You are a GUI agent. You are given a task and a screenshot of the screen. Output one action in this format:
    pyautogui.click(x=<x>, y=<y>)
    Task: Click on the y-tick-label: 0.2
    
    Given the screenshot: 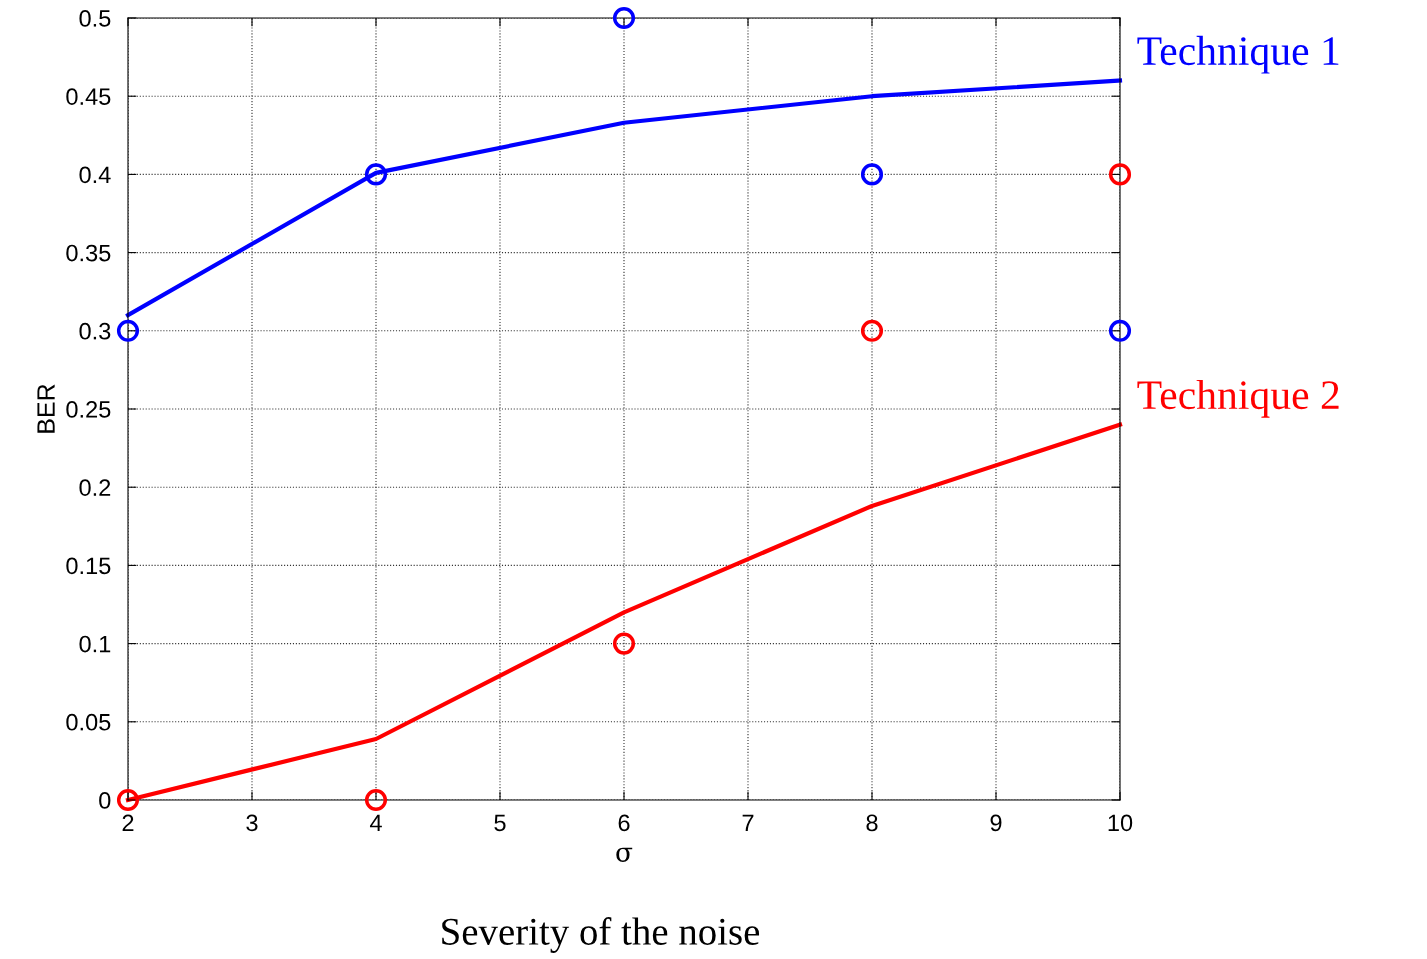 What is the action you would take?
    pyautogui.click(x=95, y=487)
    